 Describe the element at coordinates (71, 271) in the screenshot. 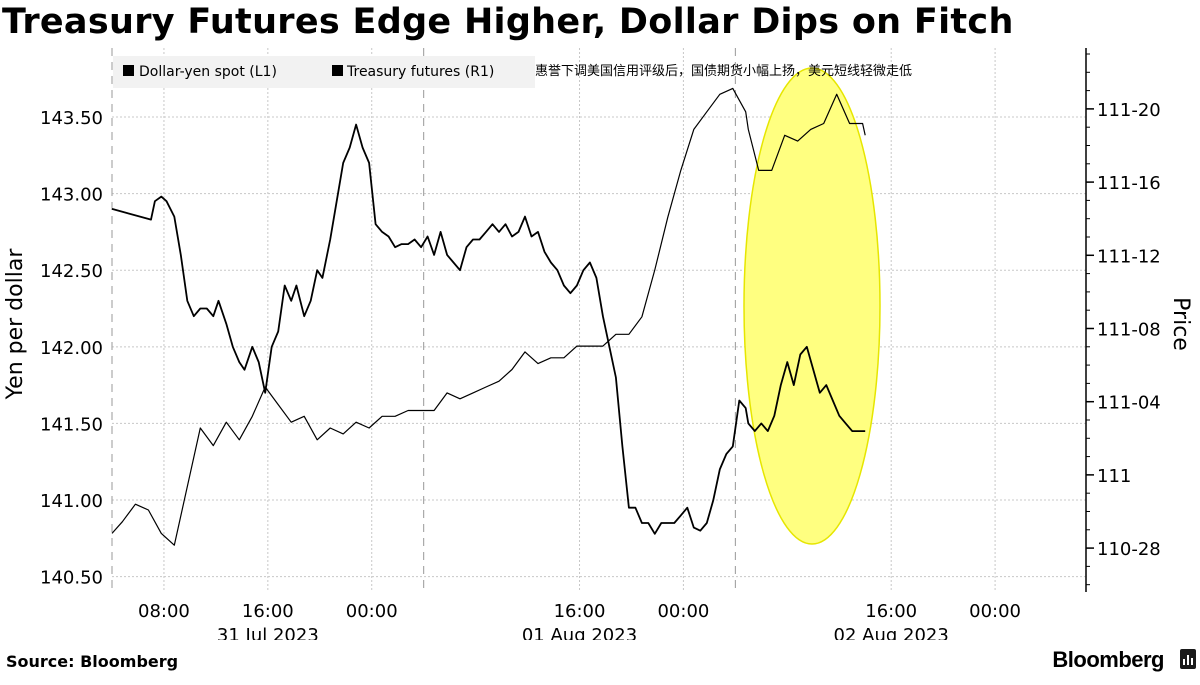

I see `left-tick-label: 142.50` at that location.